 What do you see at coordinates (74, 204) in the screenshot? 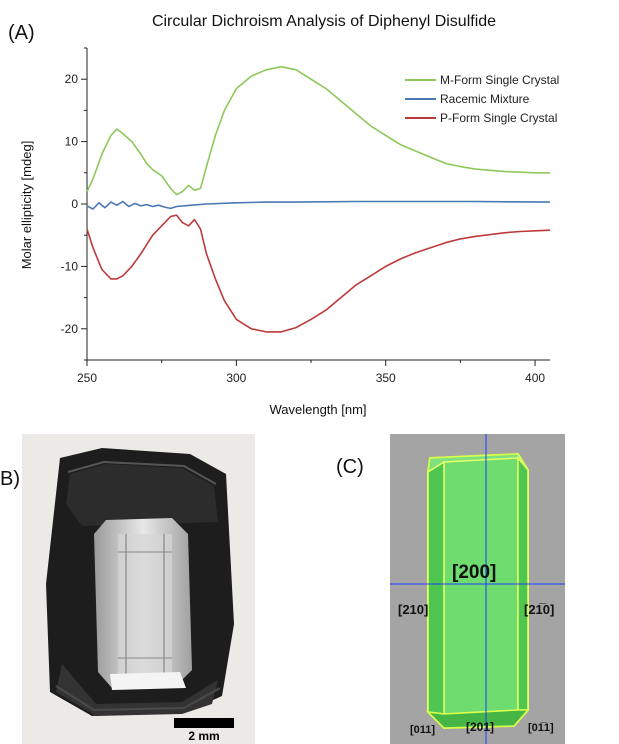
I see `y-tick-label: 0` at bounding box center [74, 204].